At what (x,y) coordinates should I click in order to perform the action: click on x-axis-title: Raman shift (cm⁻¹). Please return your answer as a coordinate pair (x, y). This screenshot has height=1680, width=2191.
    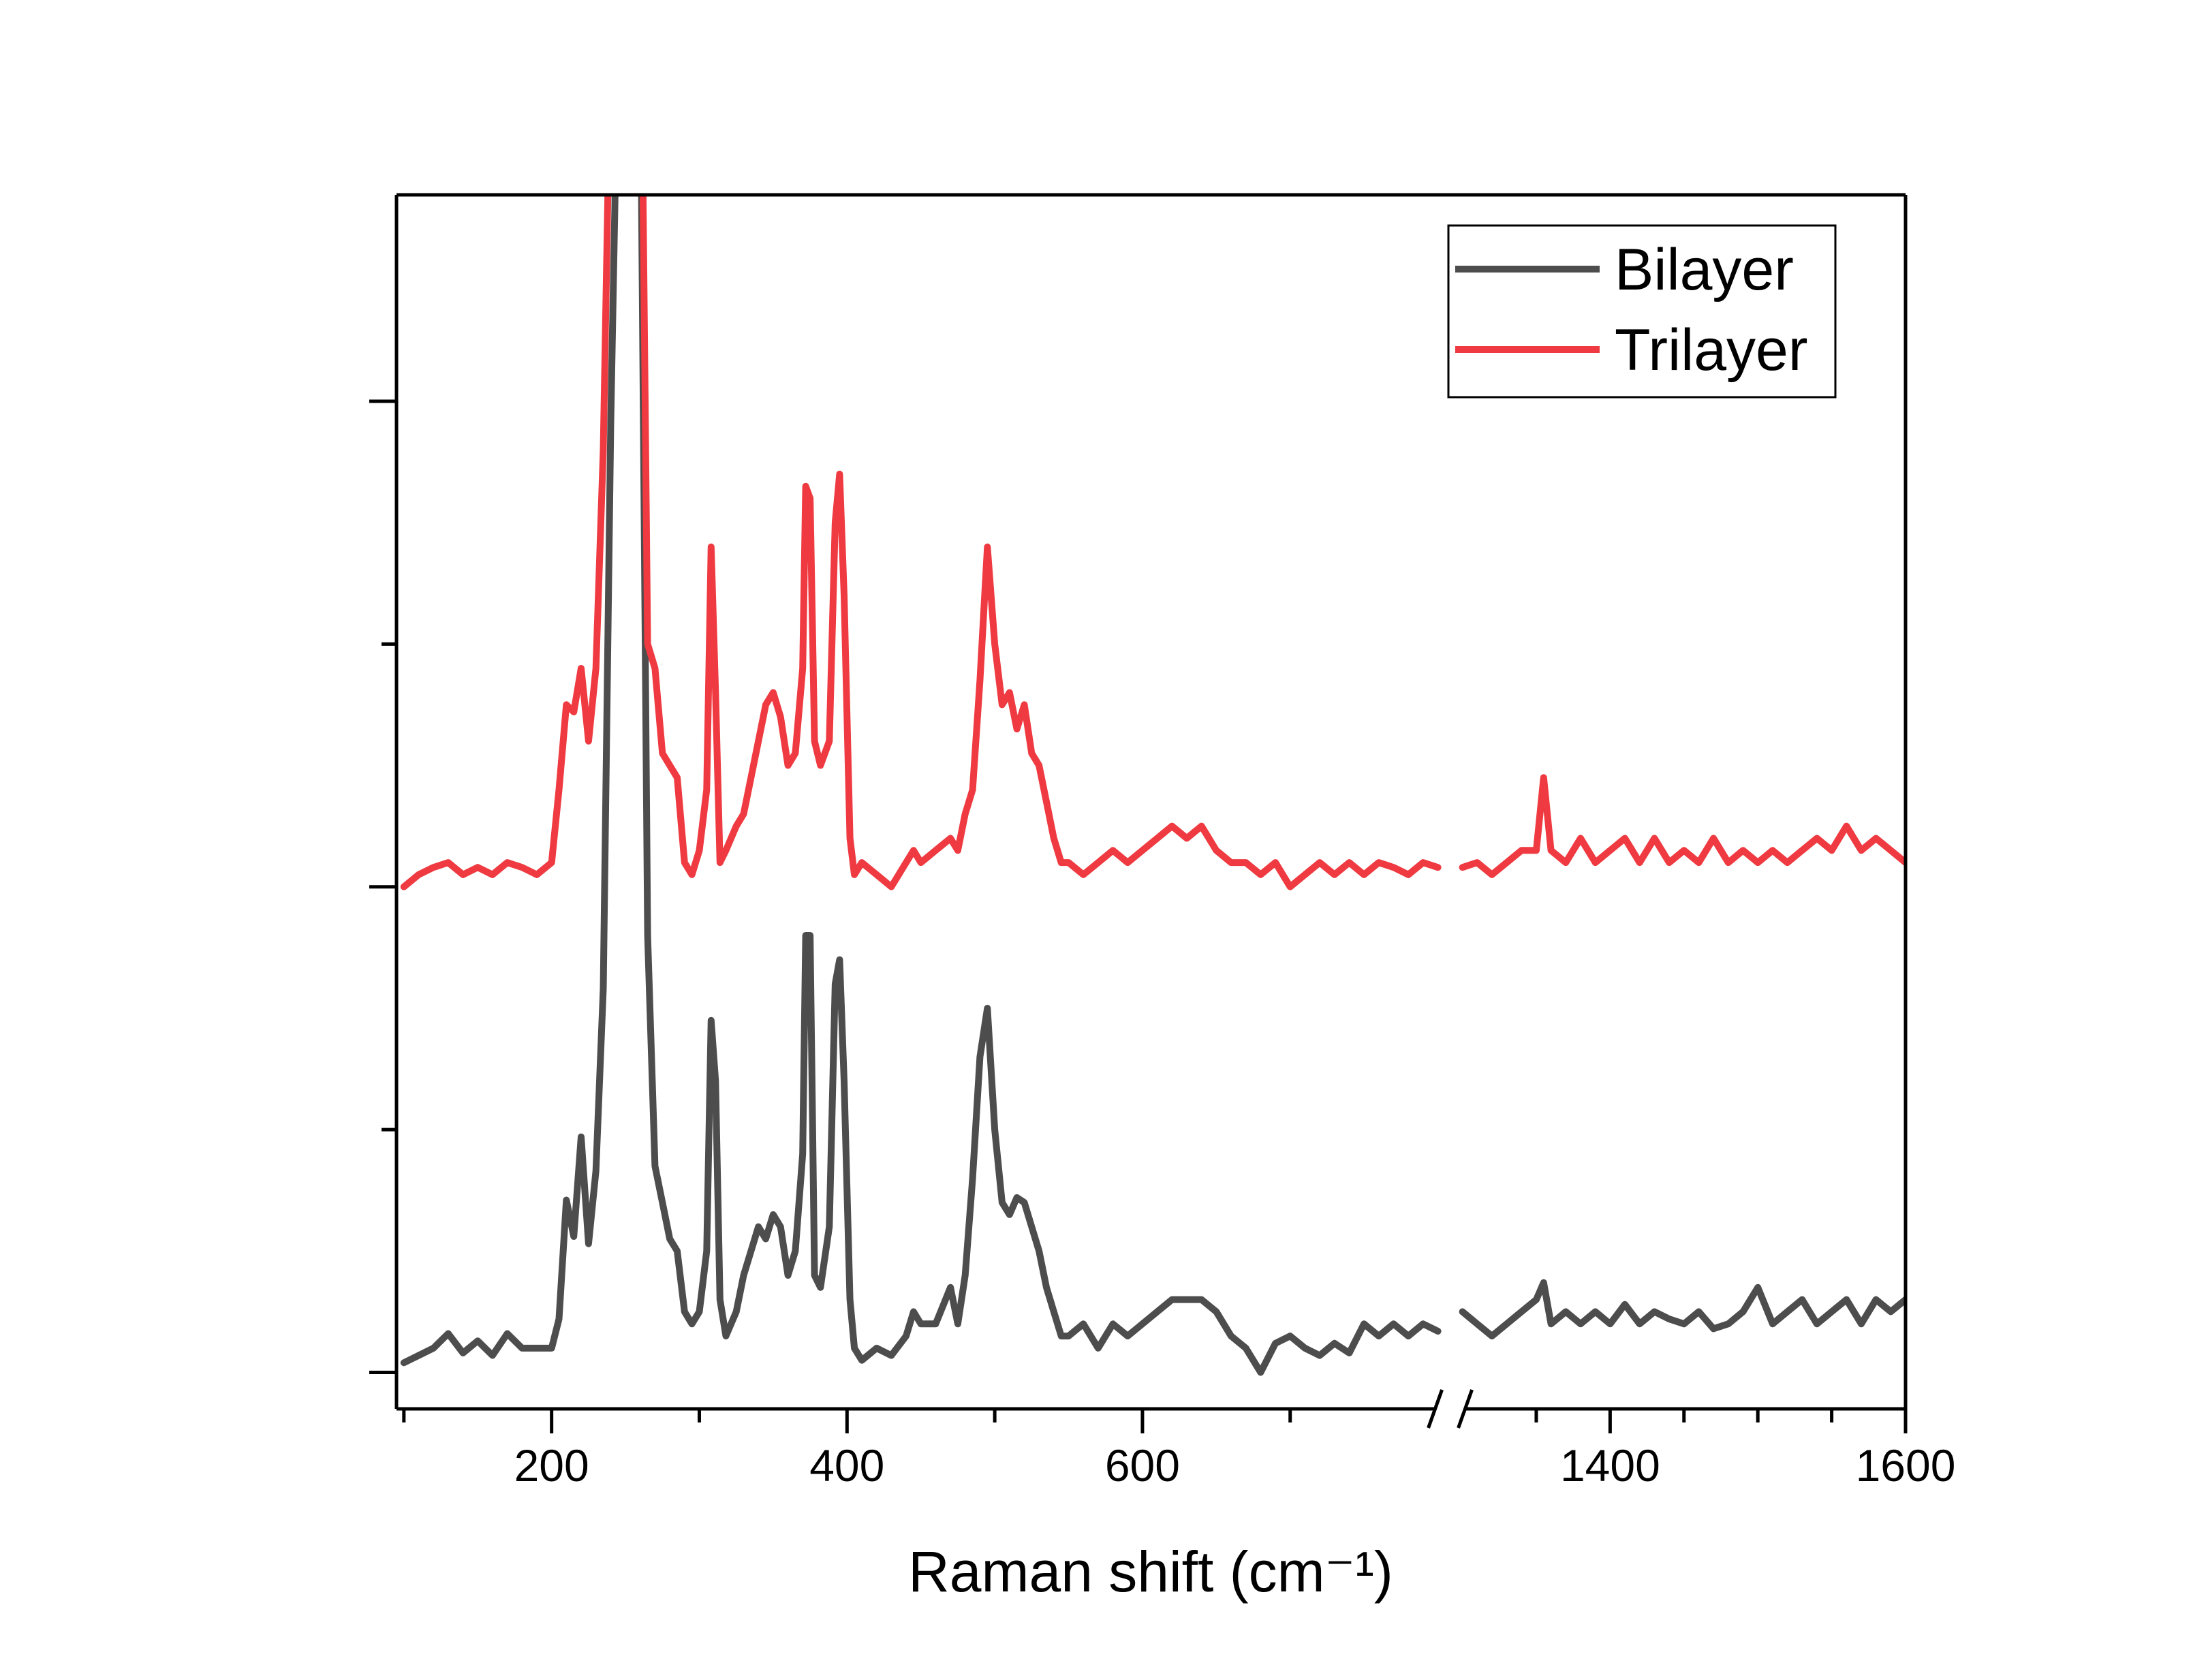
    Looking at the image, I should click on (1150, 1572).